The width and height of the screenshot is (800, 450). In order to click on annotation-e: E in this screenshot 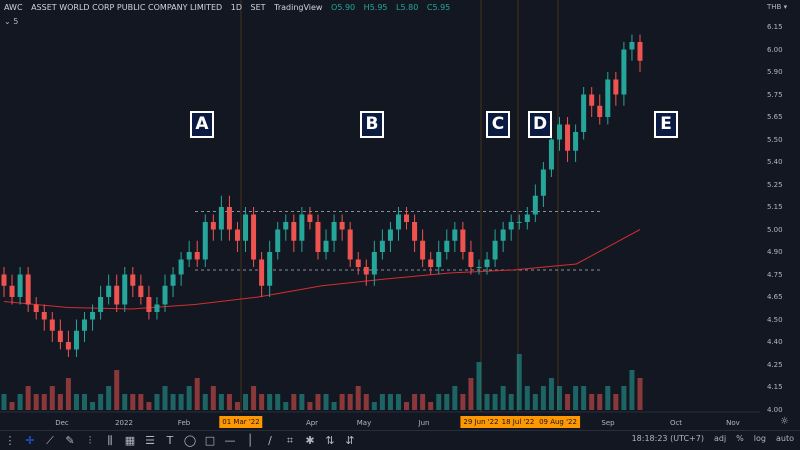, I will do `click(666, 124)`.